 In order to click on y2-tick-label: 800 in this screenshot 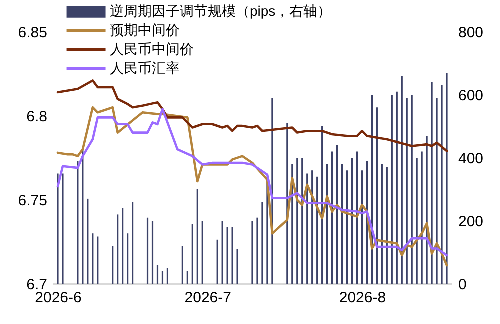, I will do `click(471, 33)`.